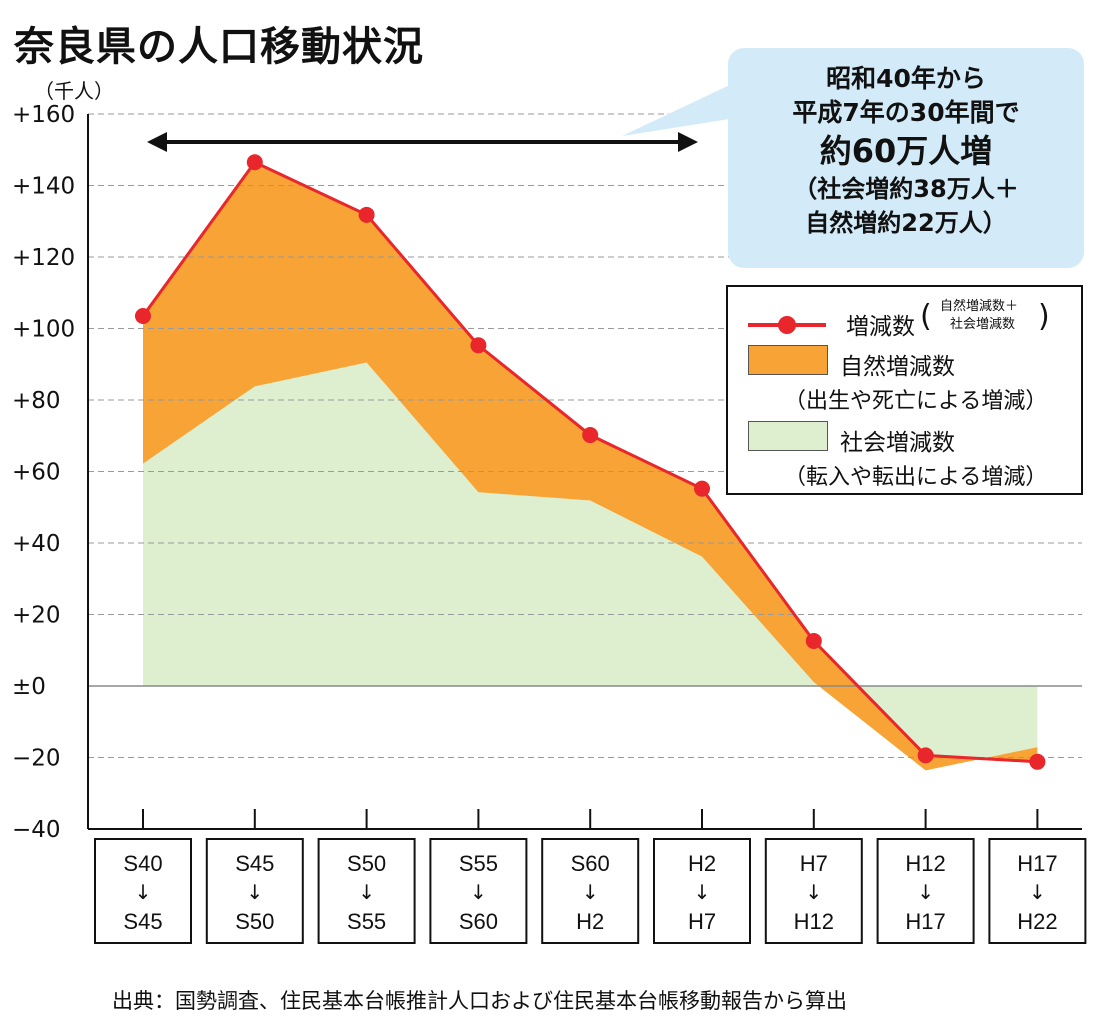 Image resolution: width=1106 pixels, height=1021 pixels. I want to click on span-arrow-right-head, so click(688, 142).